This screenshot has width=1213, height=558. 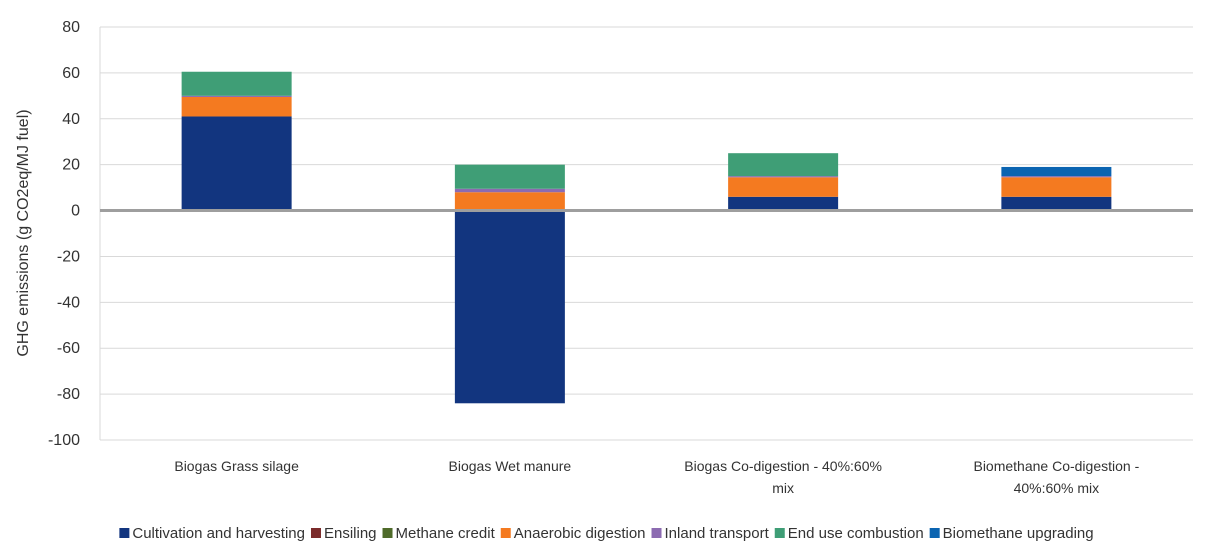 I want to click on x-category-label-line: Biogas Grass silage, so click(x=236, y=466).